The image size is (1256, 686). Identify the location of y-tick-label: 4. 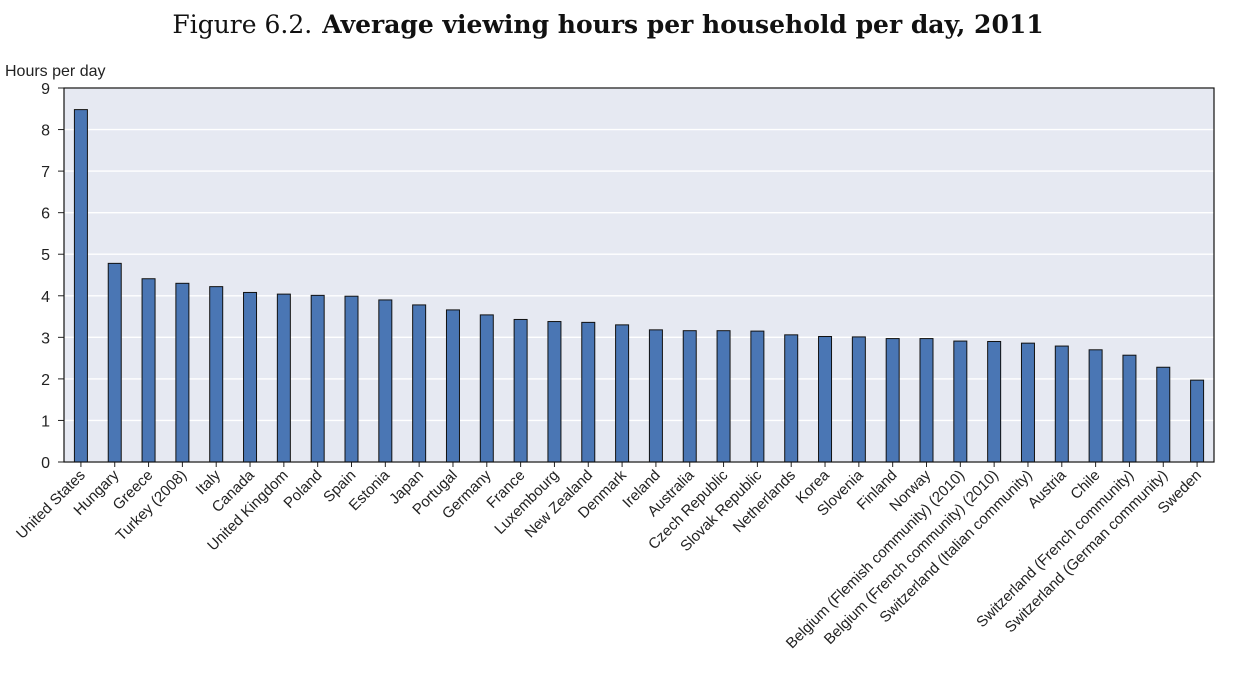
(45, 297).